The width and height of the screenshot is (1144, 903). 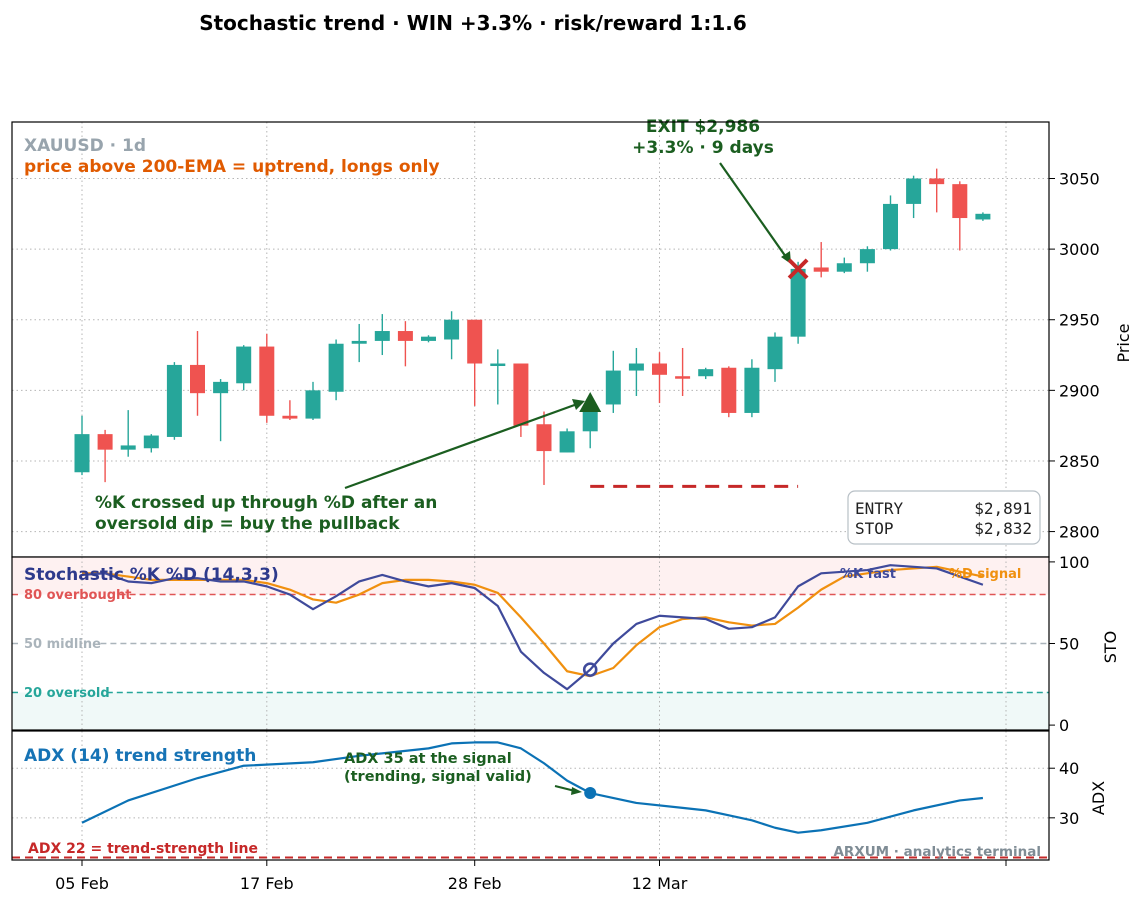 I want to click on entry-note-line-1: %K crossed up through %D after an, so click(x=266, y=503).